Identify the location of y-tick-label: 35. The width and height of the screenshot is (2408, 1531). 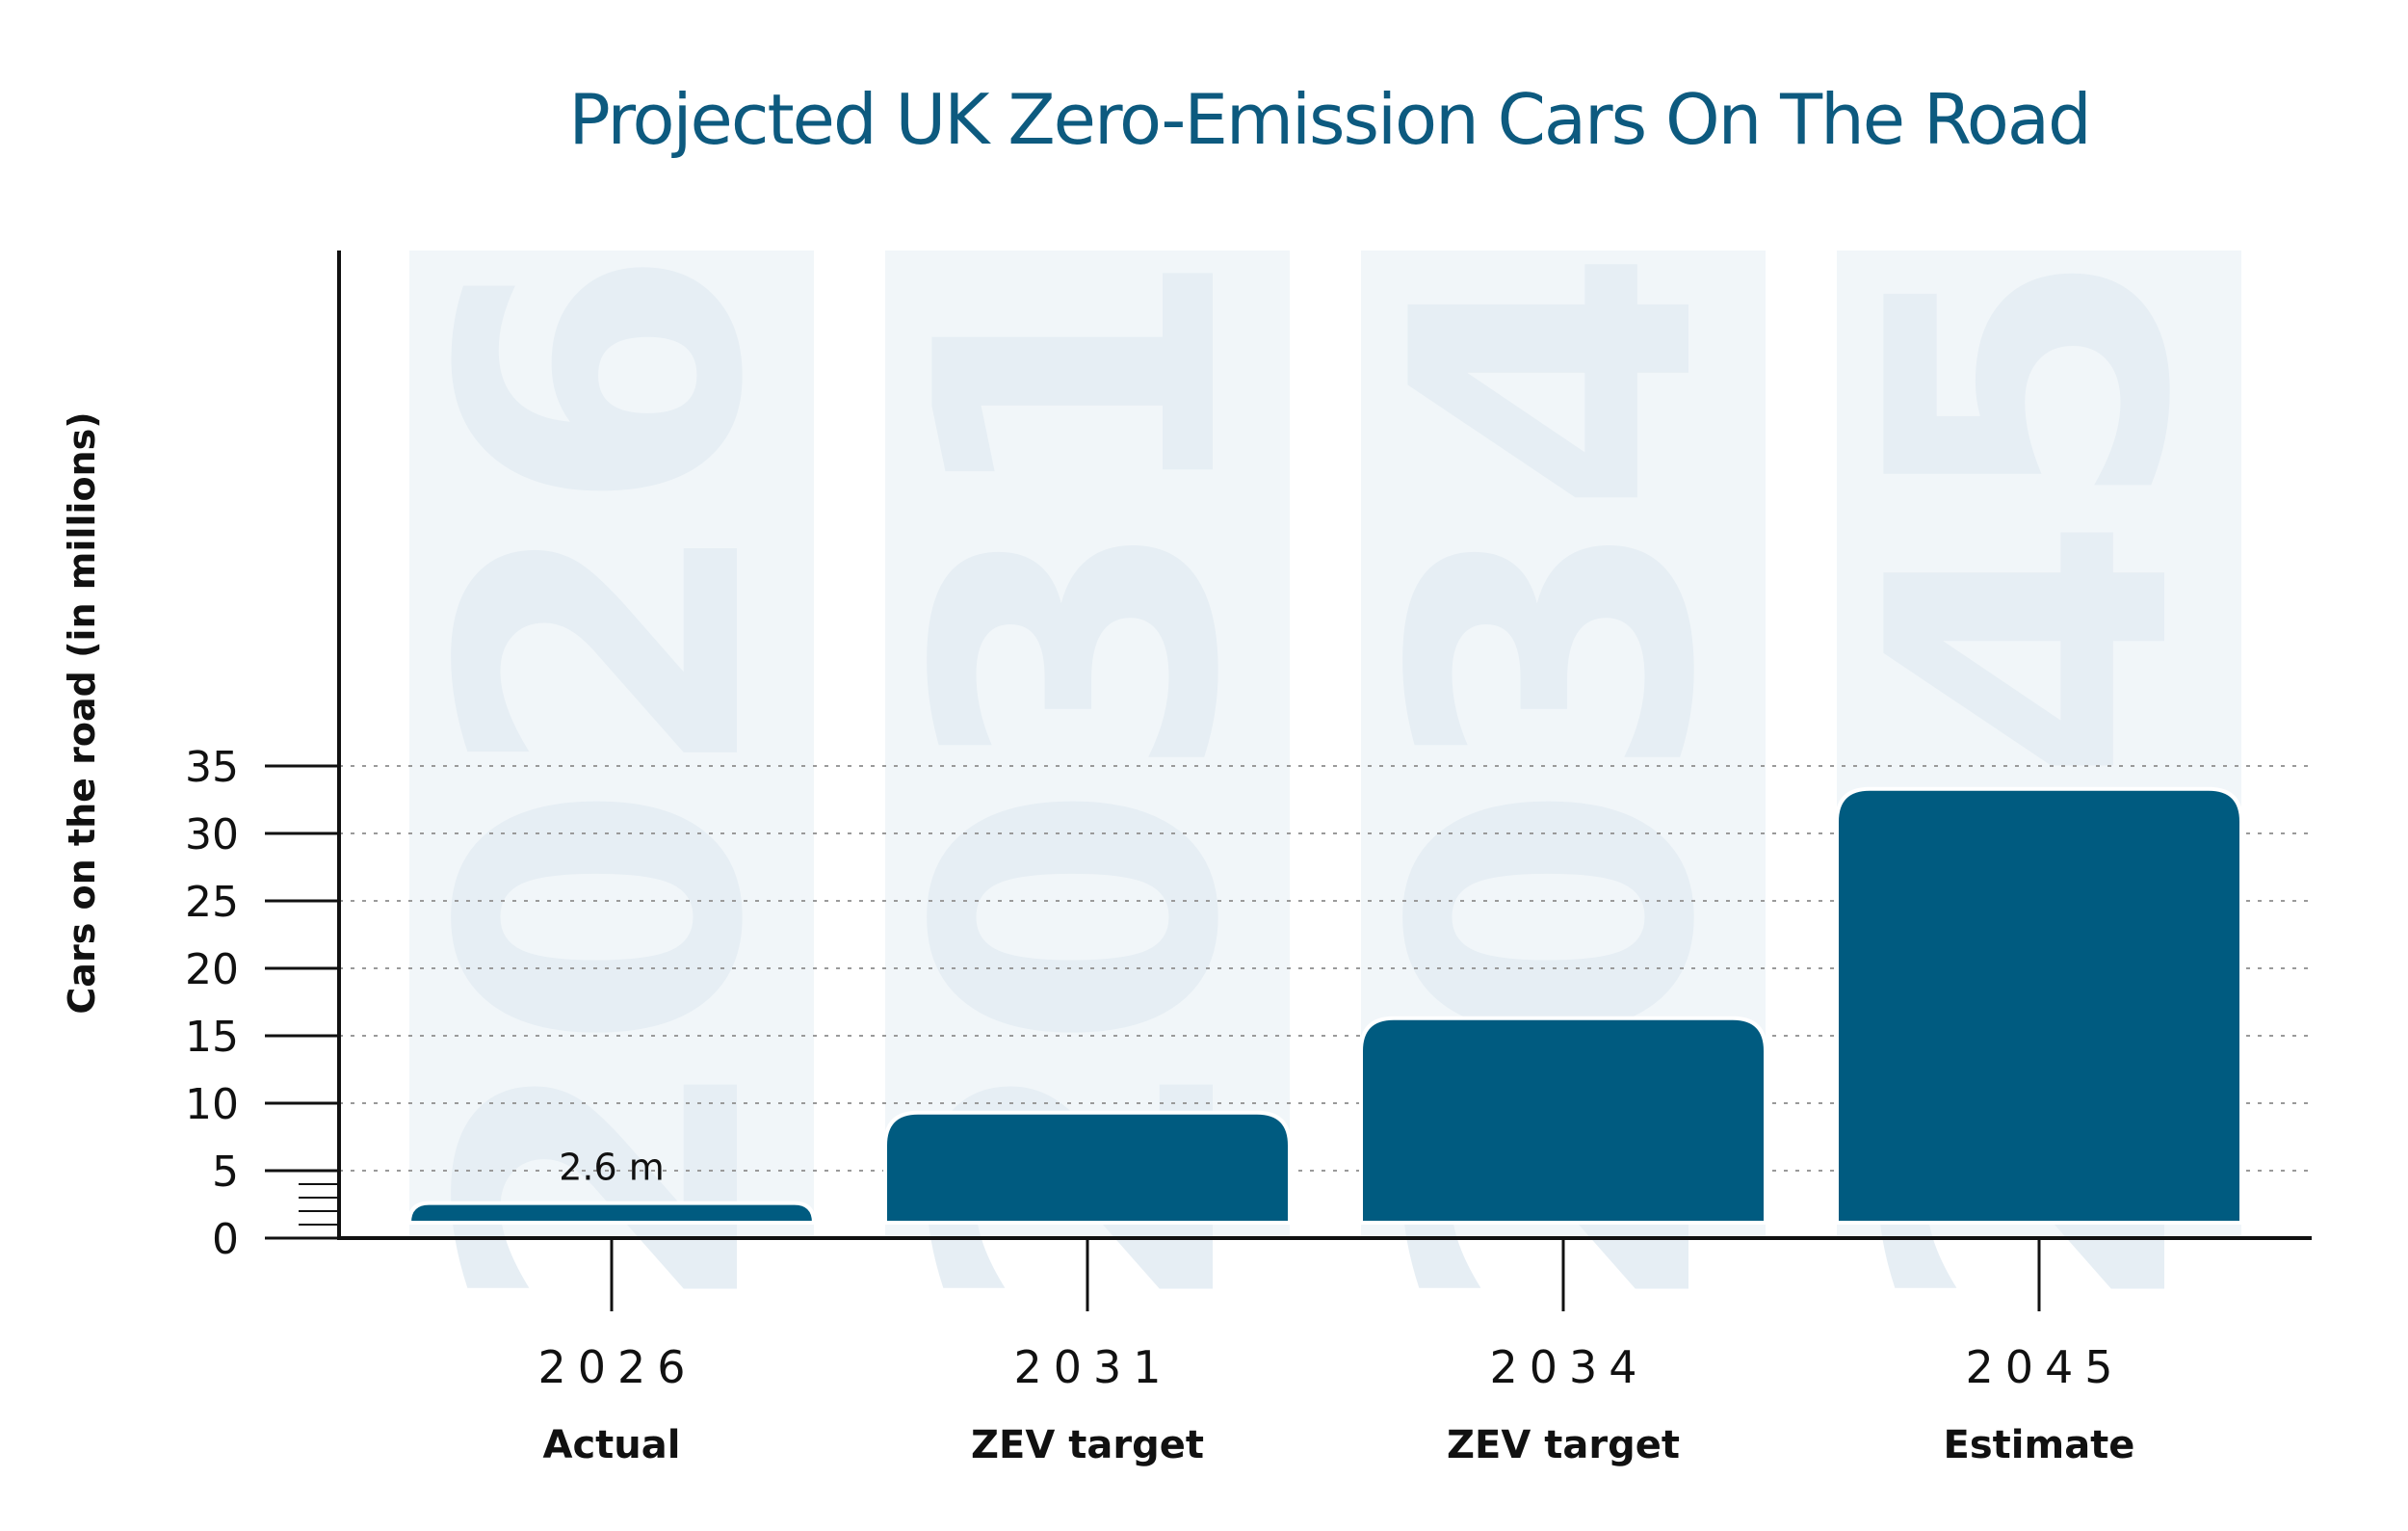
(212, 767).